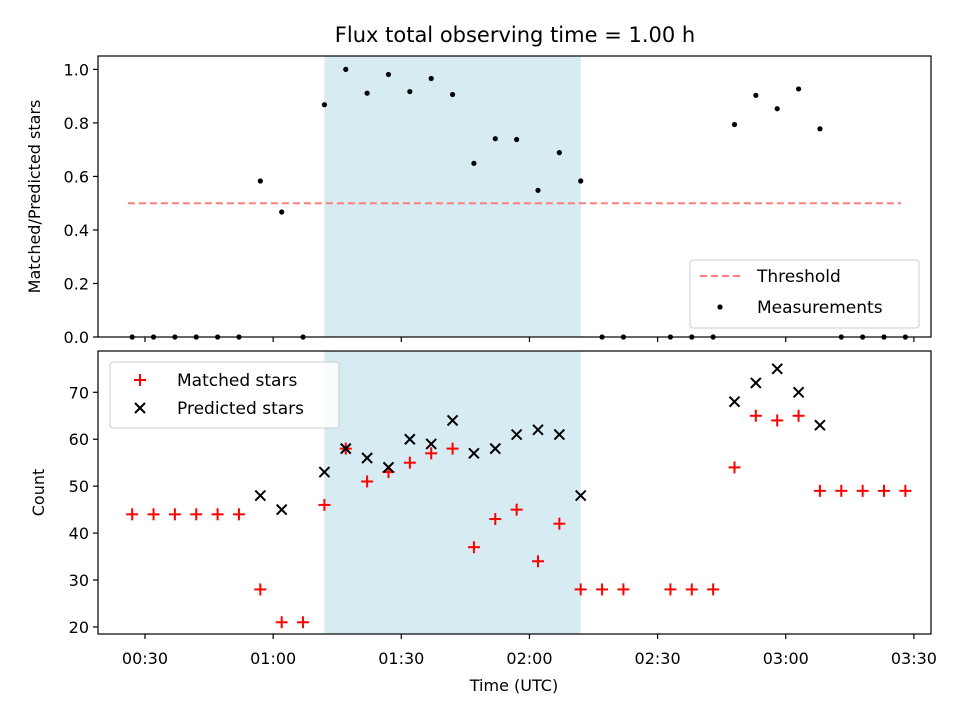 The width and height of the screenshot is (960, 720). Describe the element at coordinates (79, 533) in the screenshot. I see `y-tick-label: 40` at that location.